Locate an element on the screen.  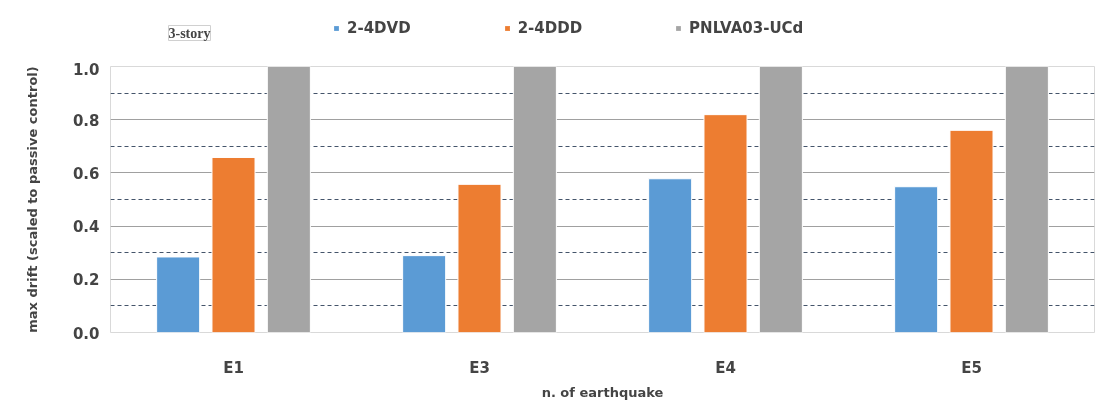
x-tick-label: E3 is located at coordinates (479, 367).